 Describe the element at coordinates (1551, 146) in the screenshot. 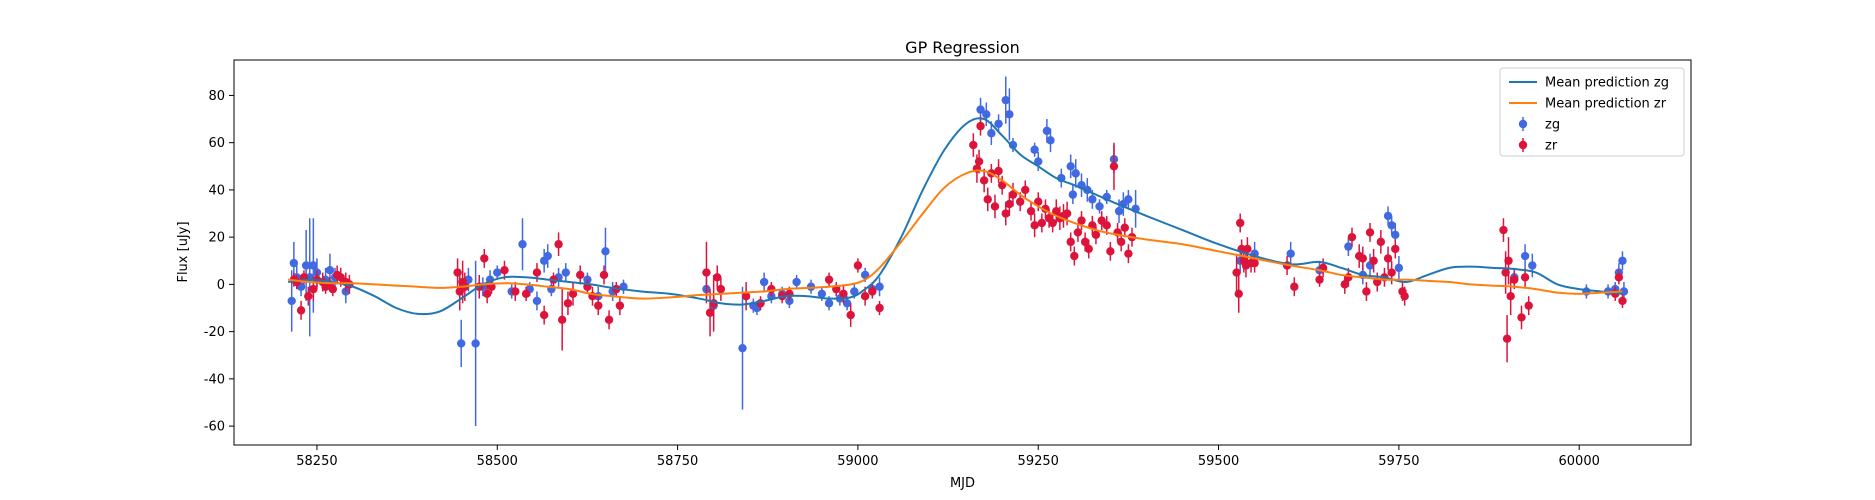

I see `legend-entry-label: zr` at that location.